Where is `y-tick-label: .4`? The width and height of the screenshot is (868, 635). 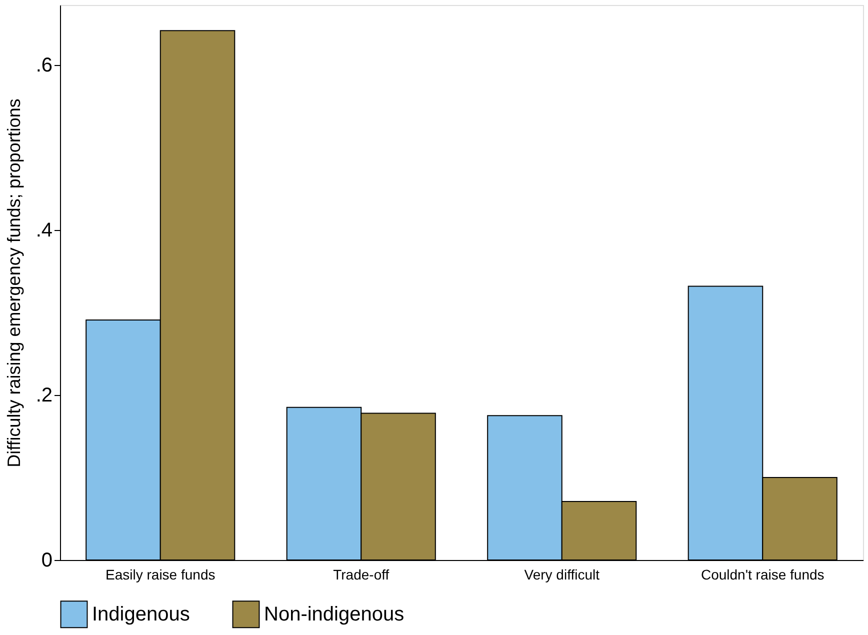 y-tick-label: .4 is located at coordinates (44, 231).